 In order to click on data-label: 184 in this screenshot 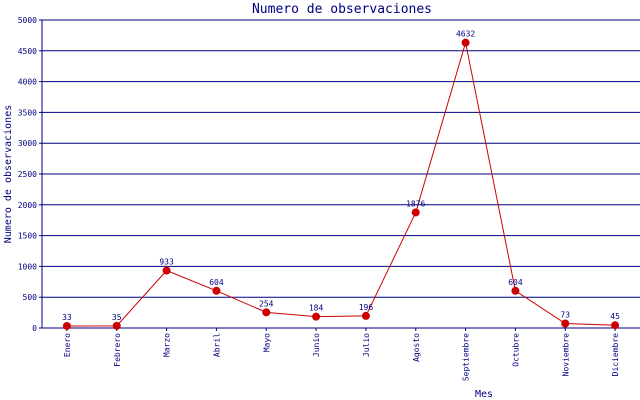, I will do `click(316, 308)`.